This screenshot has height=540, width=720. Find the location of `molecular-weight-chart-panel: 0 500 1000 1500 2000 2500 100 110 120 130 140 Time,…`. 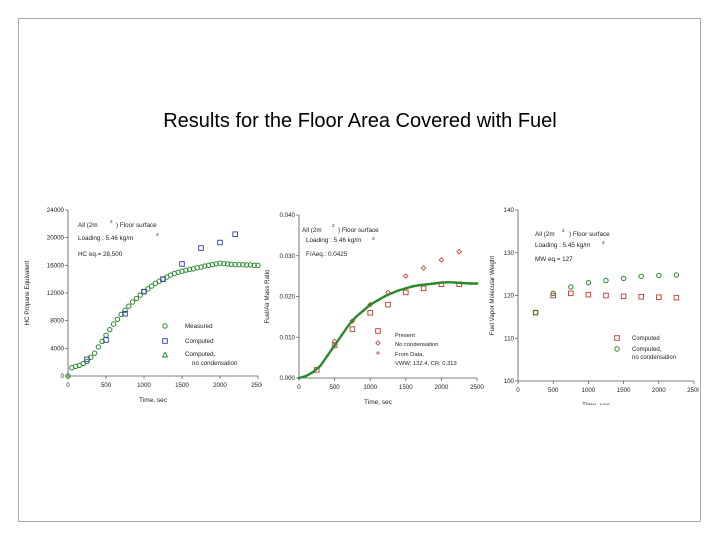

molecular-weight-chart-panel: 0 500 1000 1500 2000 2500 100 110 120 130 140 Time,… is located at coordinates (594, 307).